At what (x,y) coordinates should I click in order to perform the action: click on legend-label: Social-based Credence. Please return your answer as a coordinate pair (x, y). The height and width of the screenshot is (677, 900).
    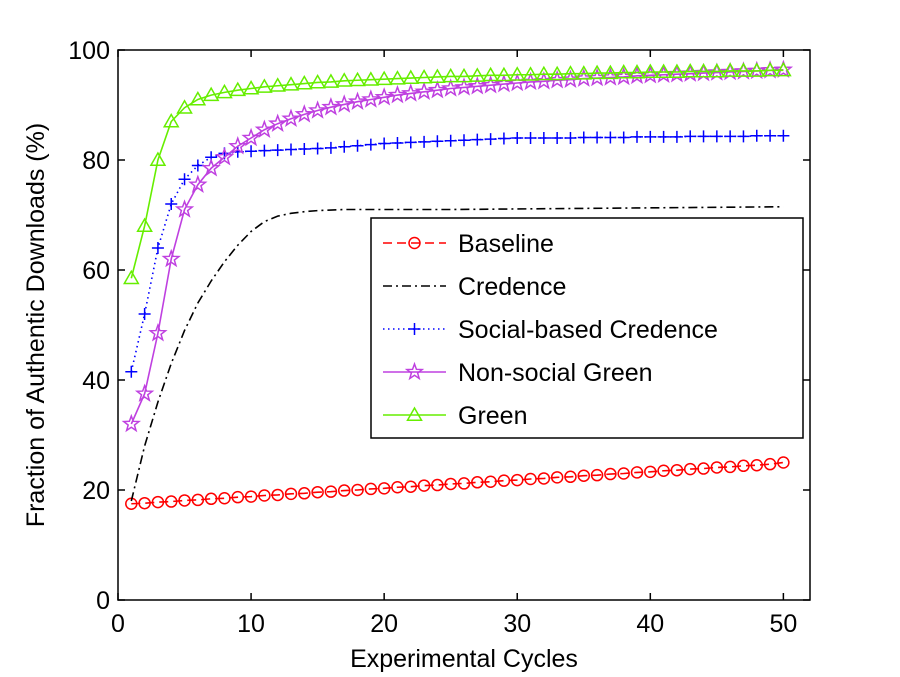
    Looking at the image, I should click on (588, 330).